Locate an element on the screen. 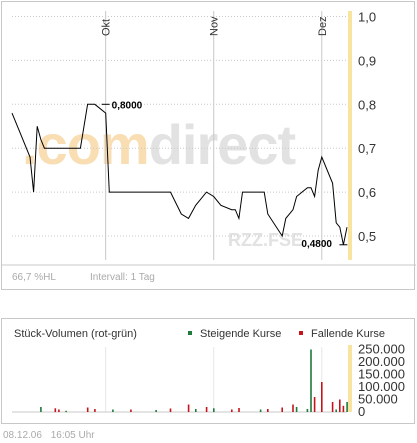 This screenshot has height=443, width=417. legend-rising-label: Steigende Kurse is located at coordinates (240, 334).